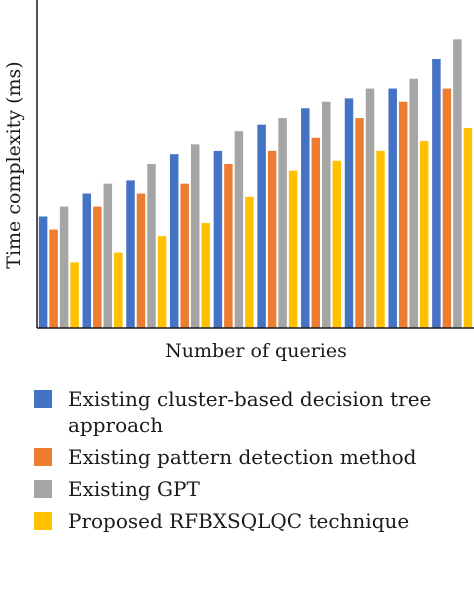  Describe the element at coordinates (14, 164) in the screenshot. I see `y-axis-label: Time complexity (ms)` at that location.